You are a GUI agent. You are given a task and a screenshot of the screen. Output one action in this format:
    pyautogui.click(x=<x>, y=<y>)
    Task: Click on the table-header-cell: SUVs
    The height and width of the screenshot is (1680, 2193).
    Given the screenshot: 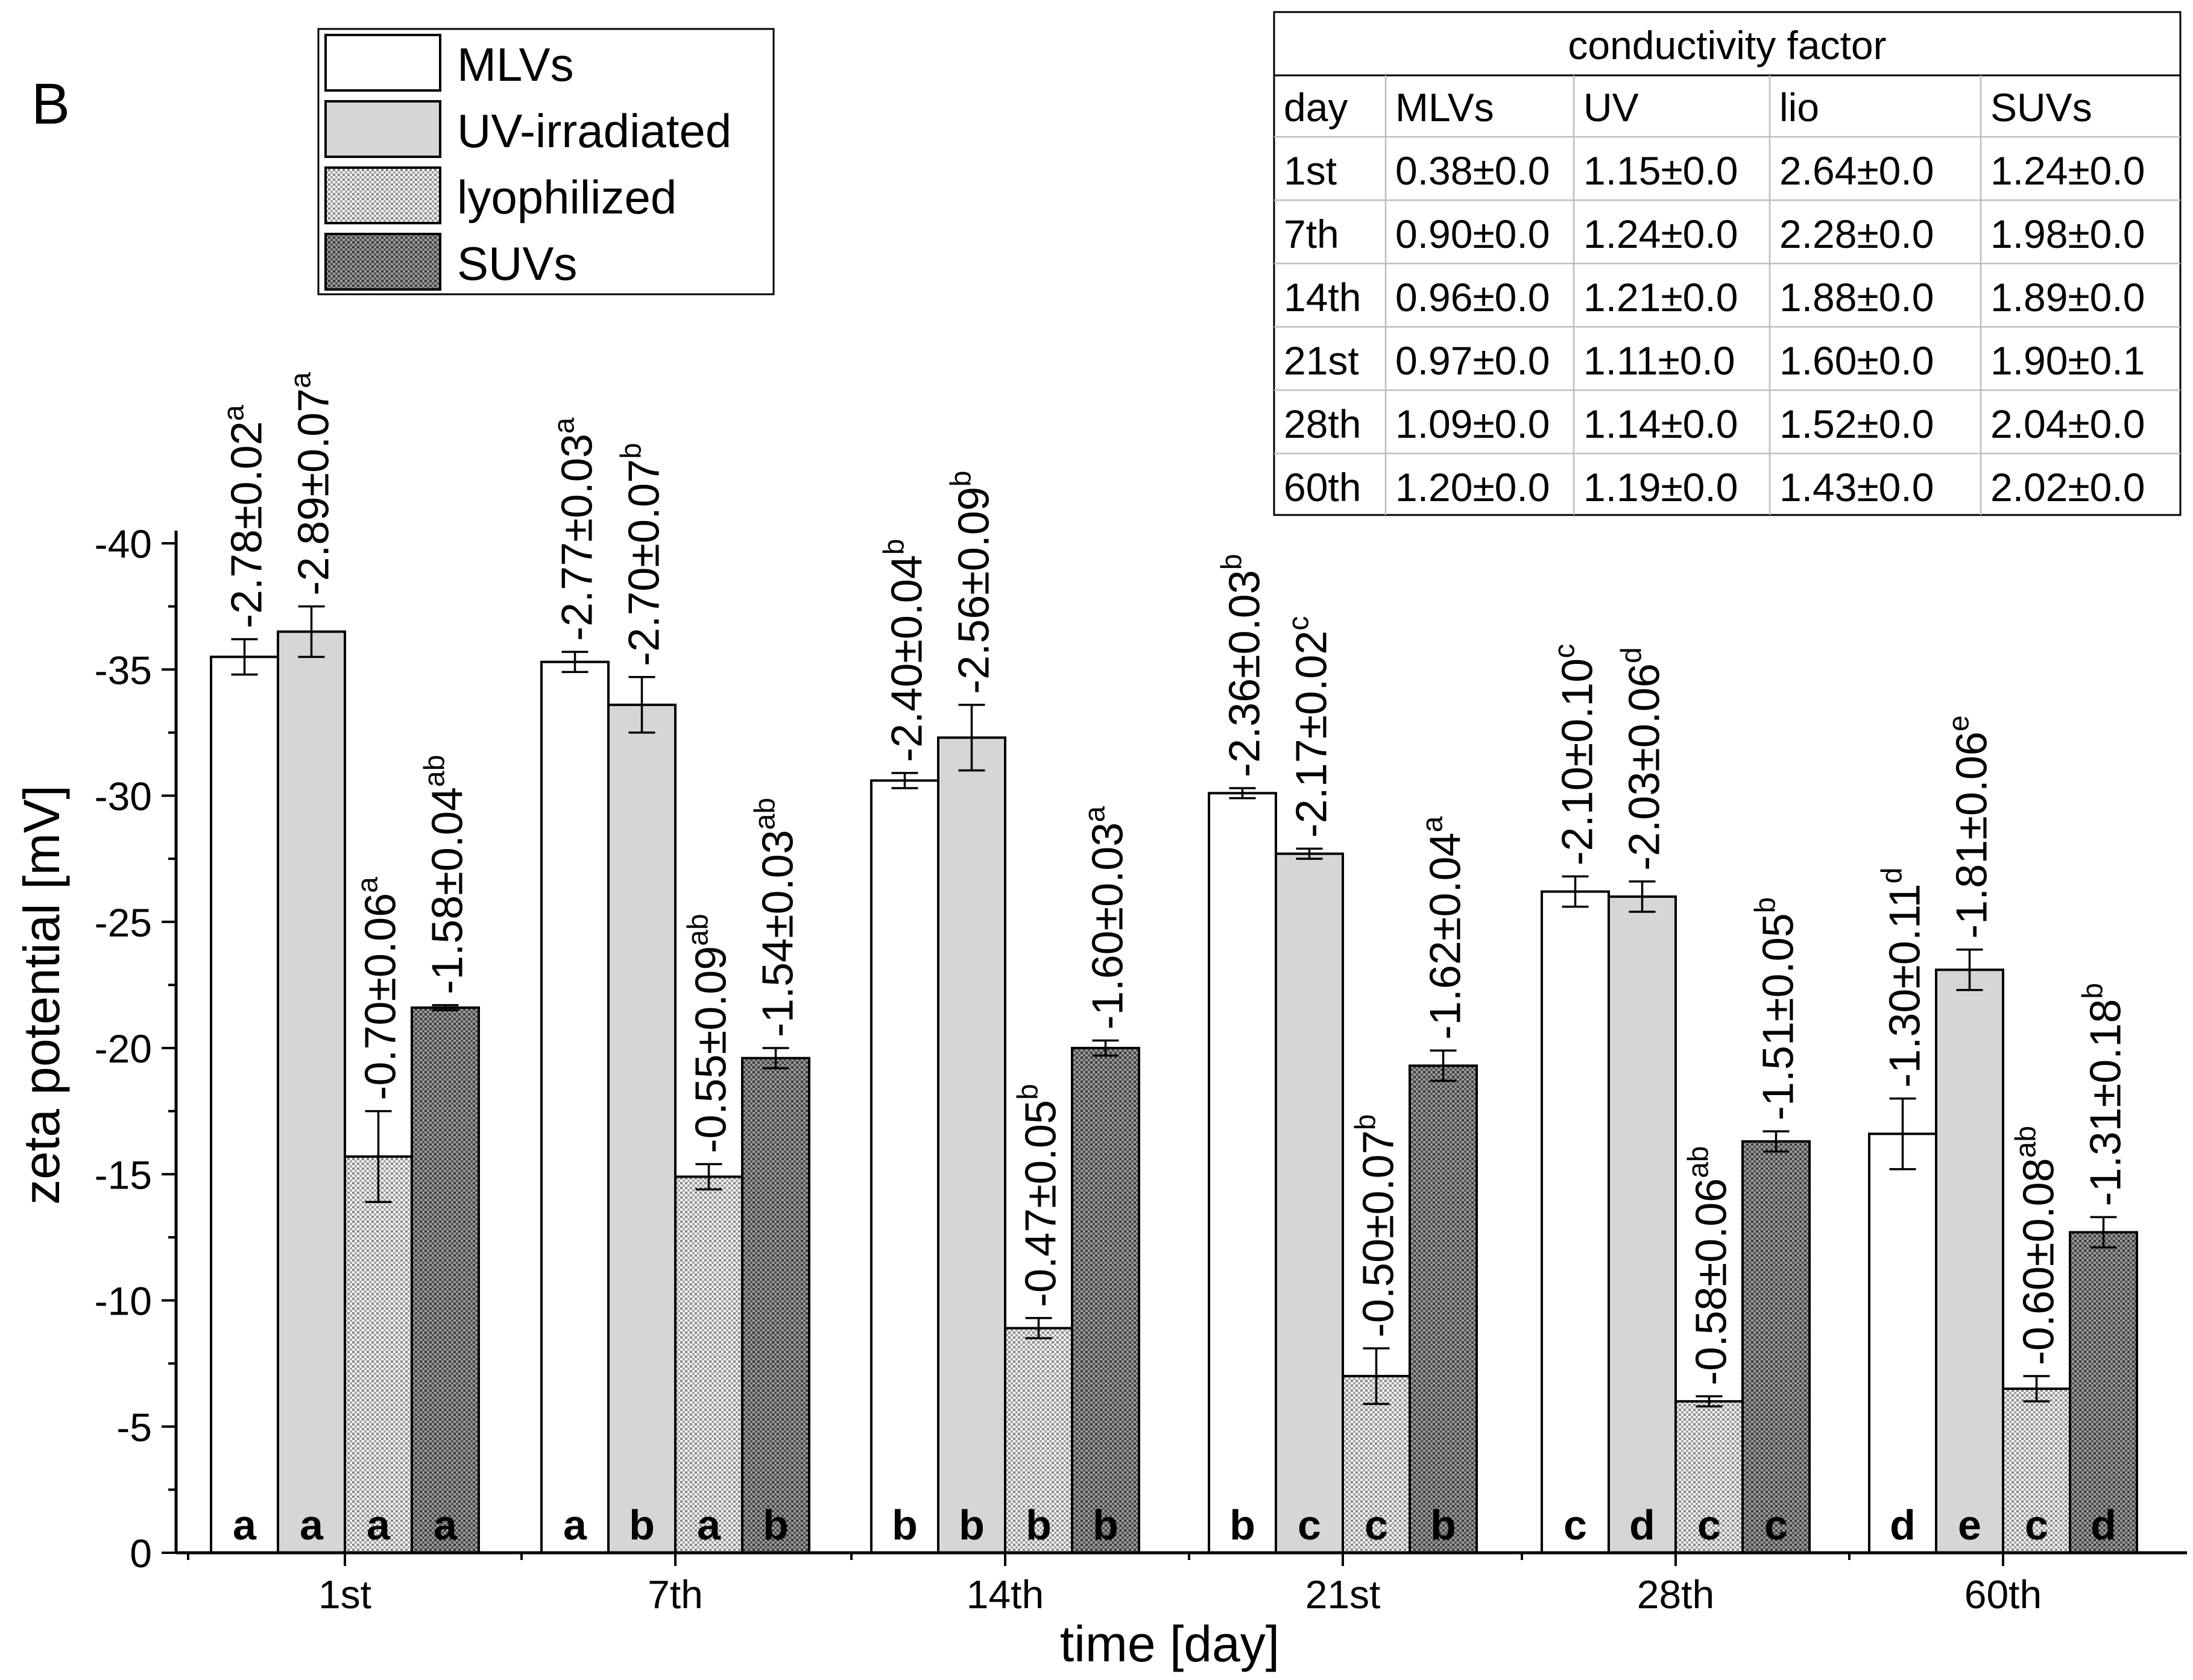 What is the action you would take?
    pyautogui.click(x=2041, y=107)
    